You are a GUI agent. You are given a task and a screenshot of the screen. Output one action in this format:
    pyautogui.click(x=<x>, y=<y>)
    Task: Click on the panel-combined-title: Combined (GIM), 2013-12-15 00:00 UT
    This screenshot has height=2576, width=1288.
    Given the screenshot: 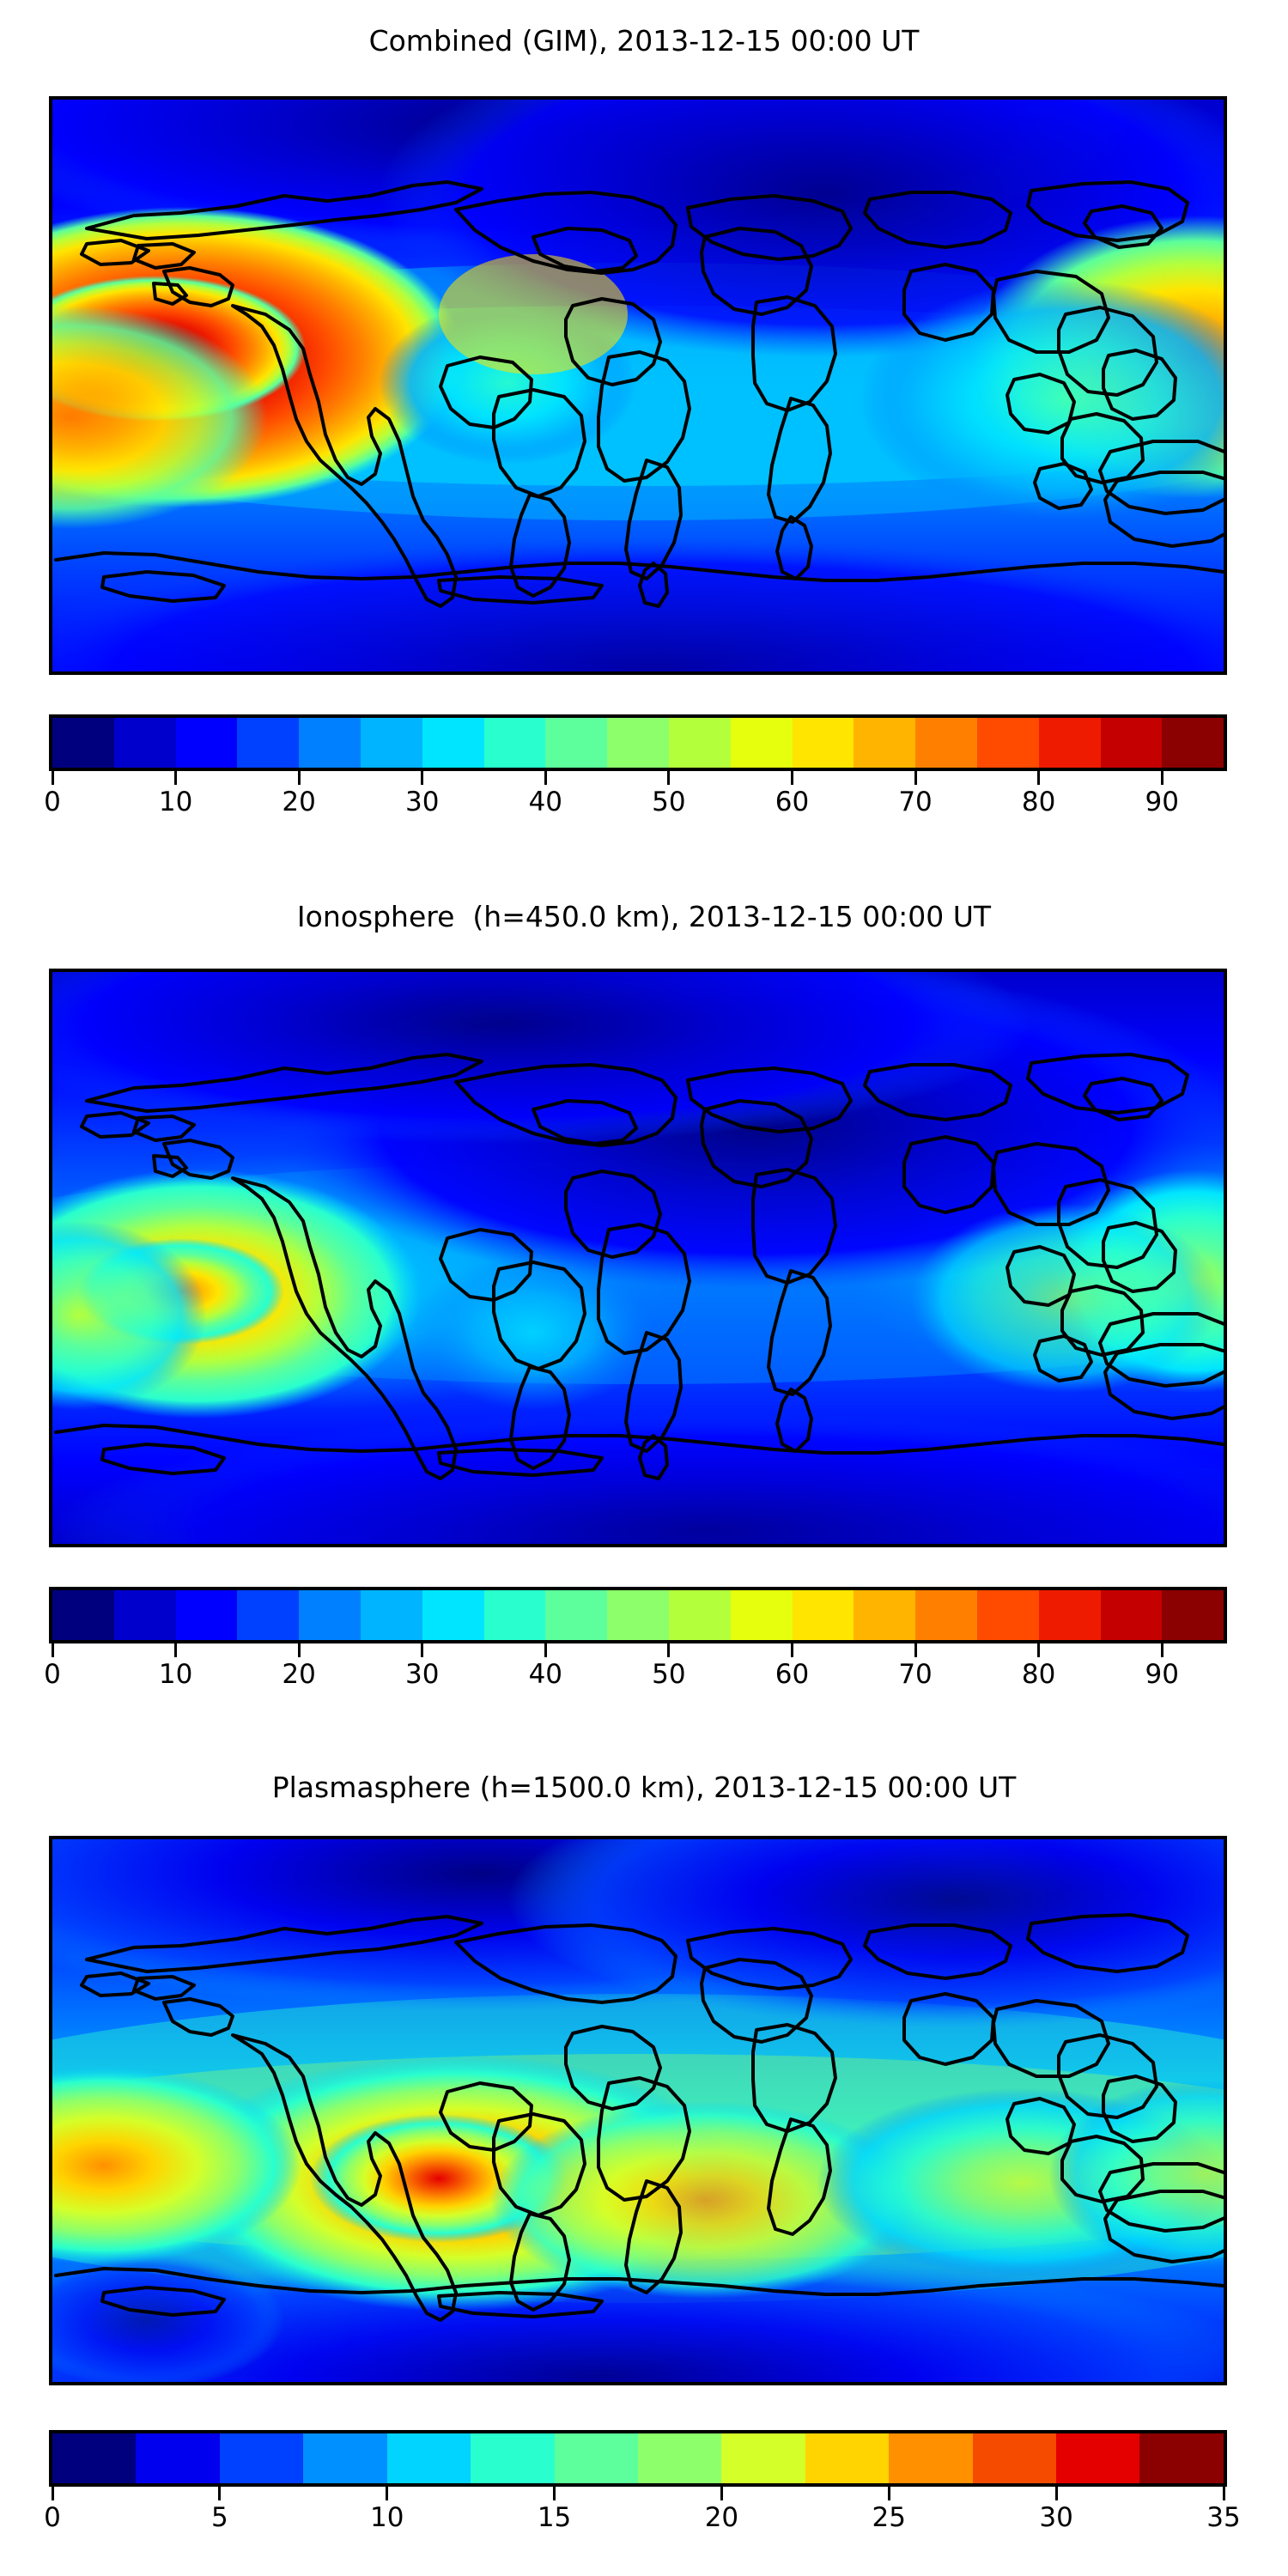 What is the action you would take?
    pyautogui.click(x=644, y=41)
    